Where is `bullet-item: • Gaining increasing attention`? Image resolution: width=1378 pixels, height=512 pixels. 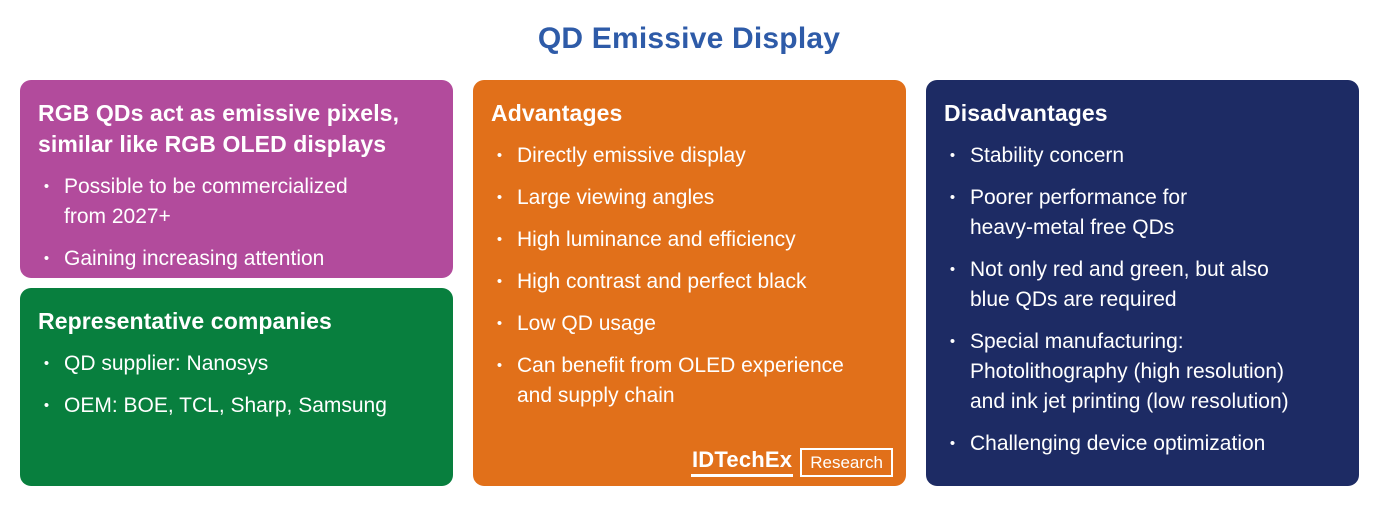
bullet-item: • Gaining increasing attention is located at coordinates (237, 259).